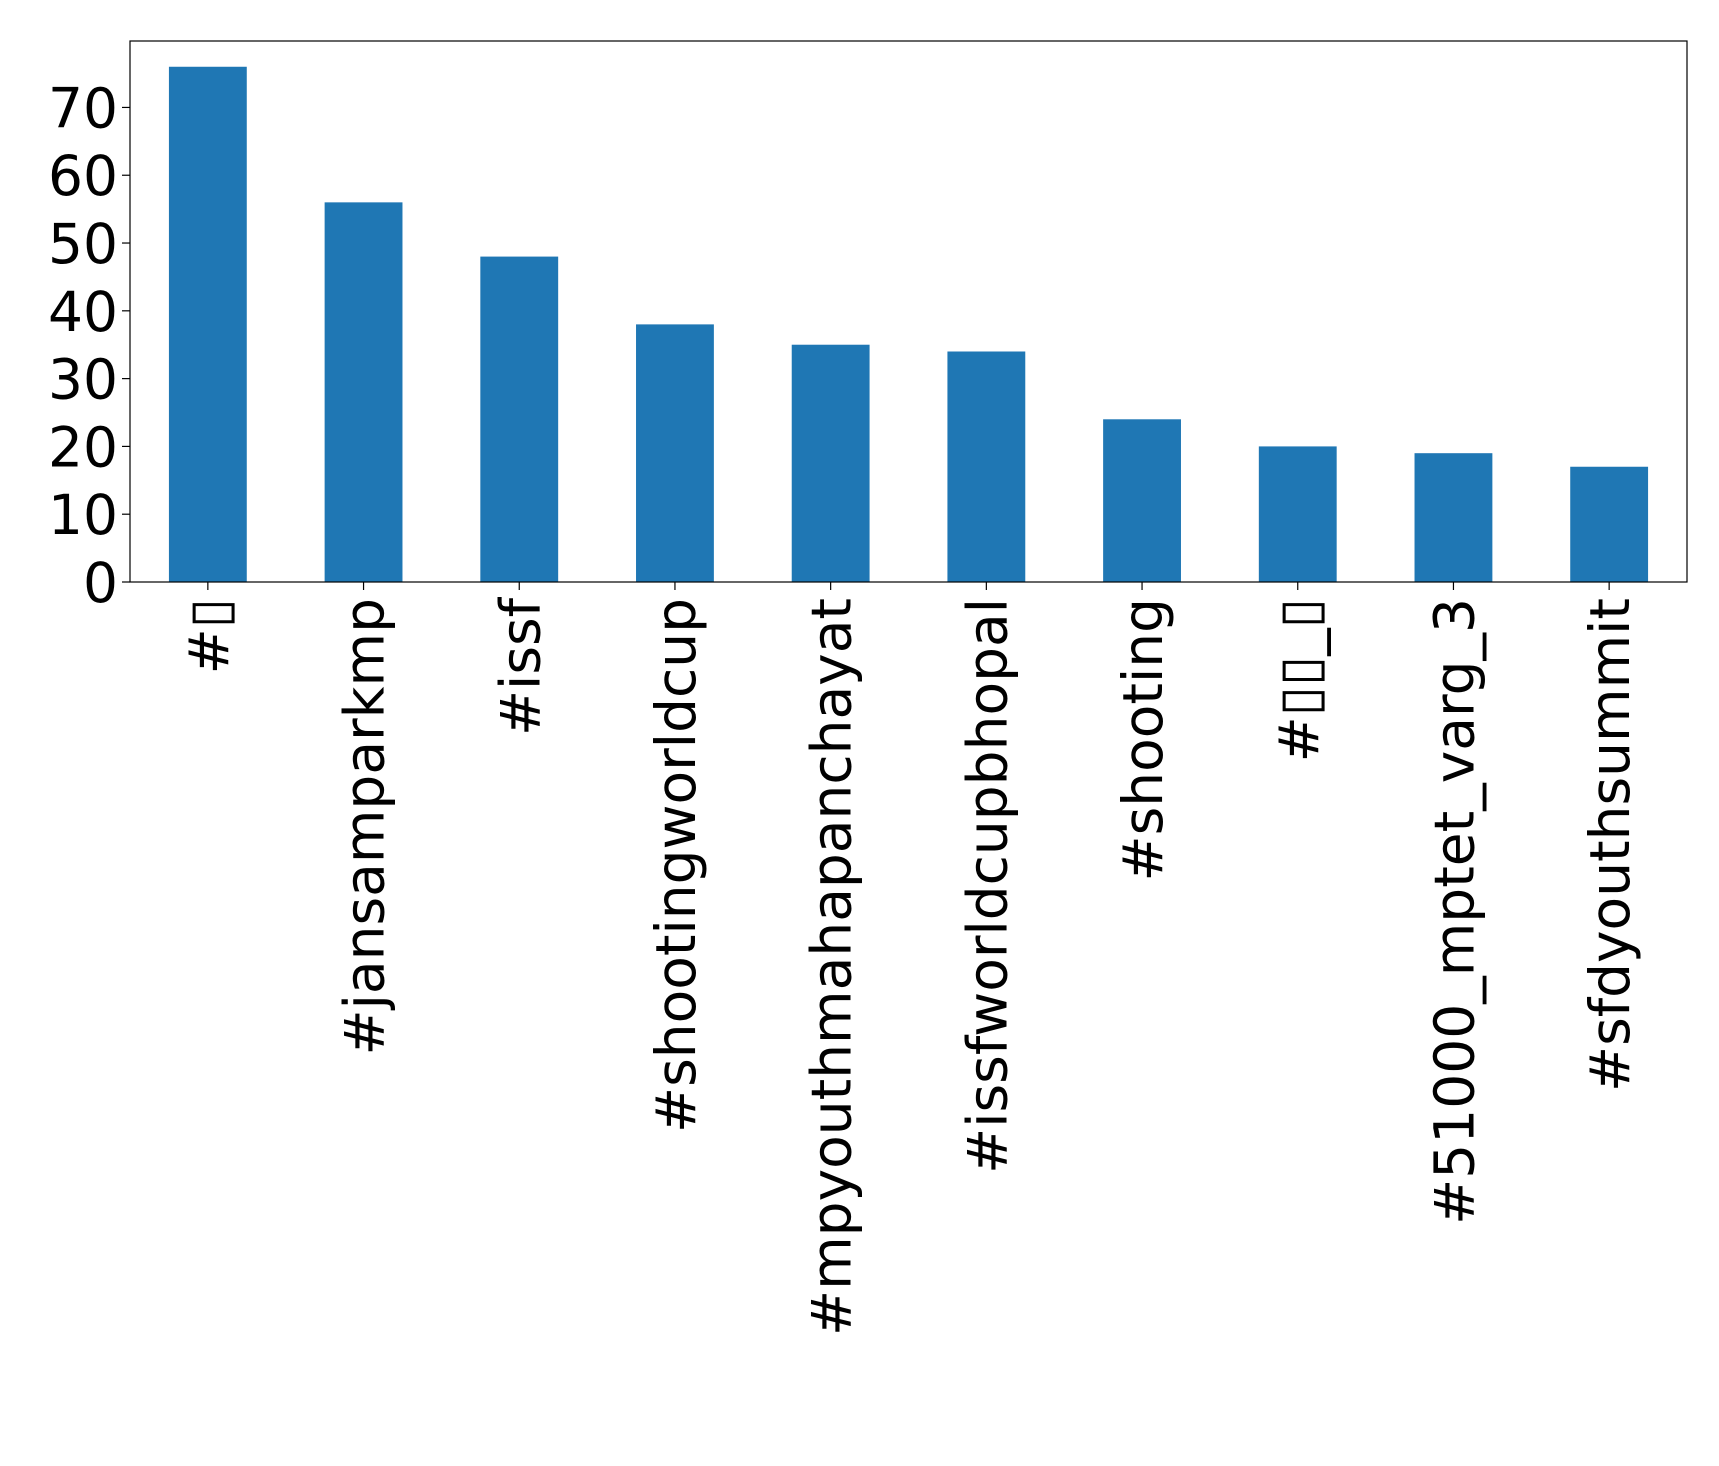  I want to click on x-tick-label: #51000_mptet_varg_3, so click(1454, 911).